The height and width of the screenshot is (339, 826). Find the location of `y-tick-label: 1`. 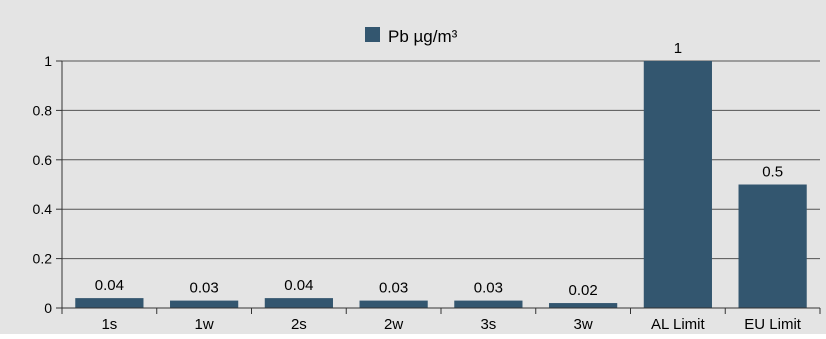

y-tick-label: 1 is located at coordinates (48, 61).